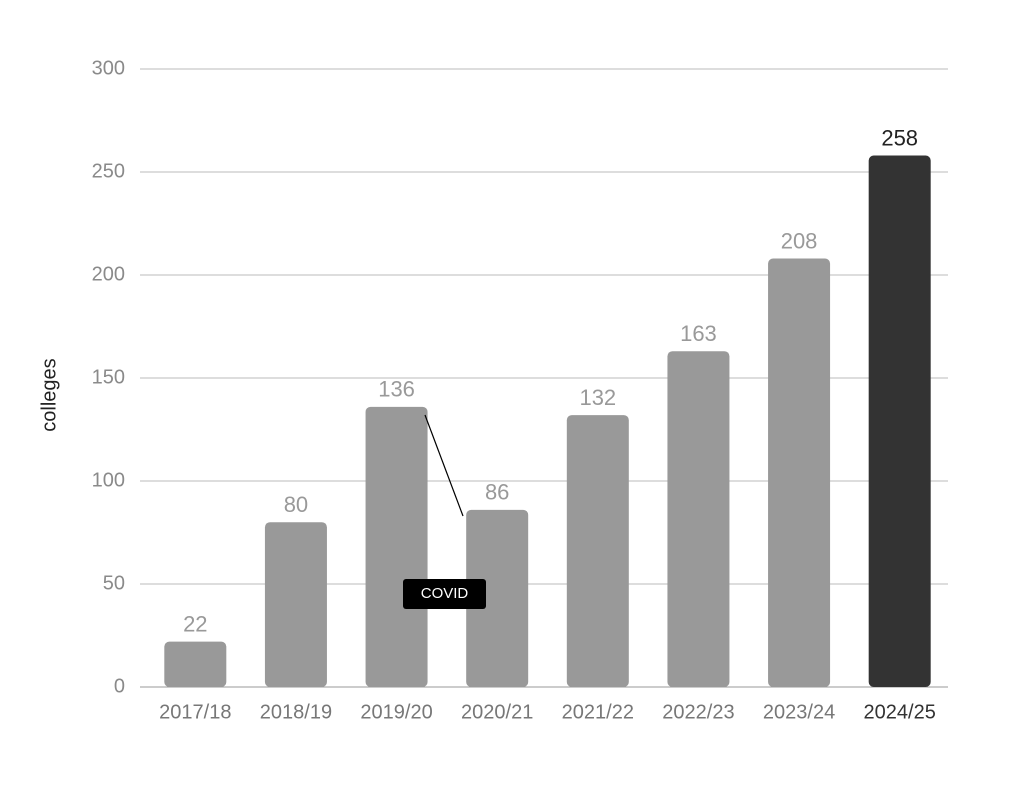  What do you see at coordinates (799, 240) in the screenshot?
I see `value-label: 208` at bounding box center [799, 240].